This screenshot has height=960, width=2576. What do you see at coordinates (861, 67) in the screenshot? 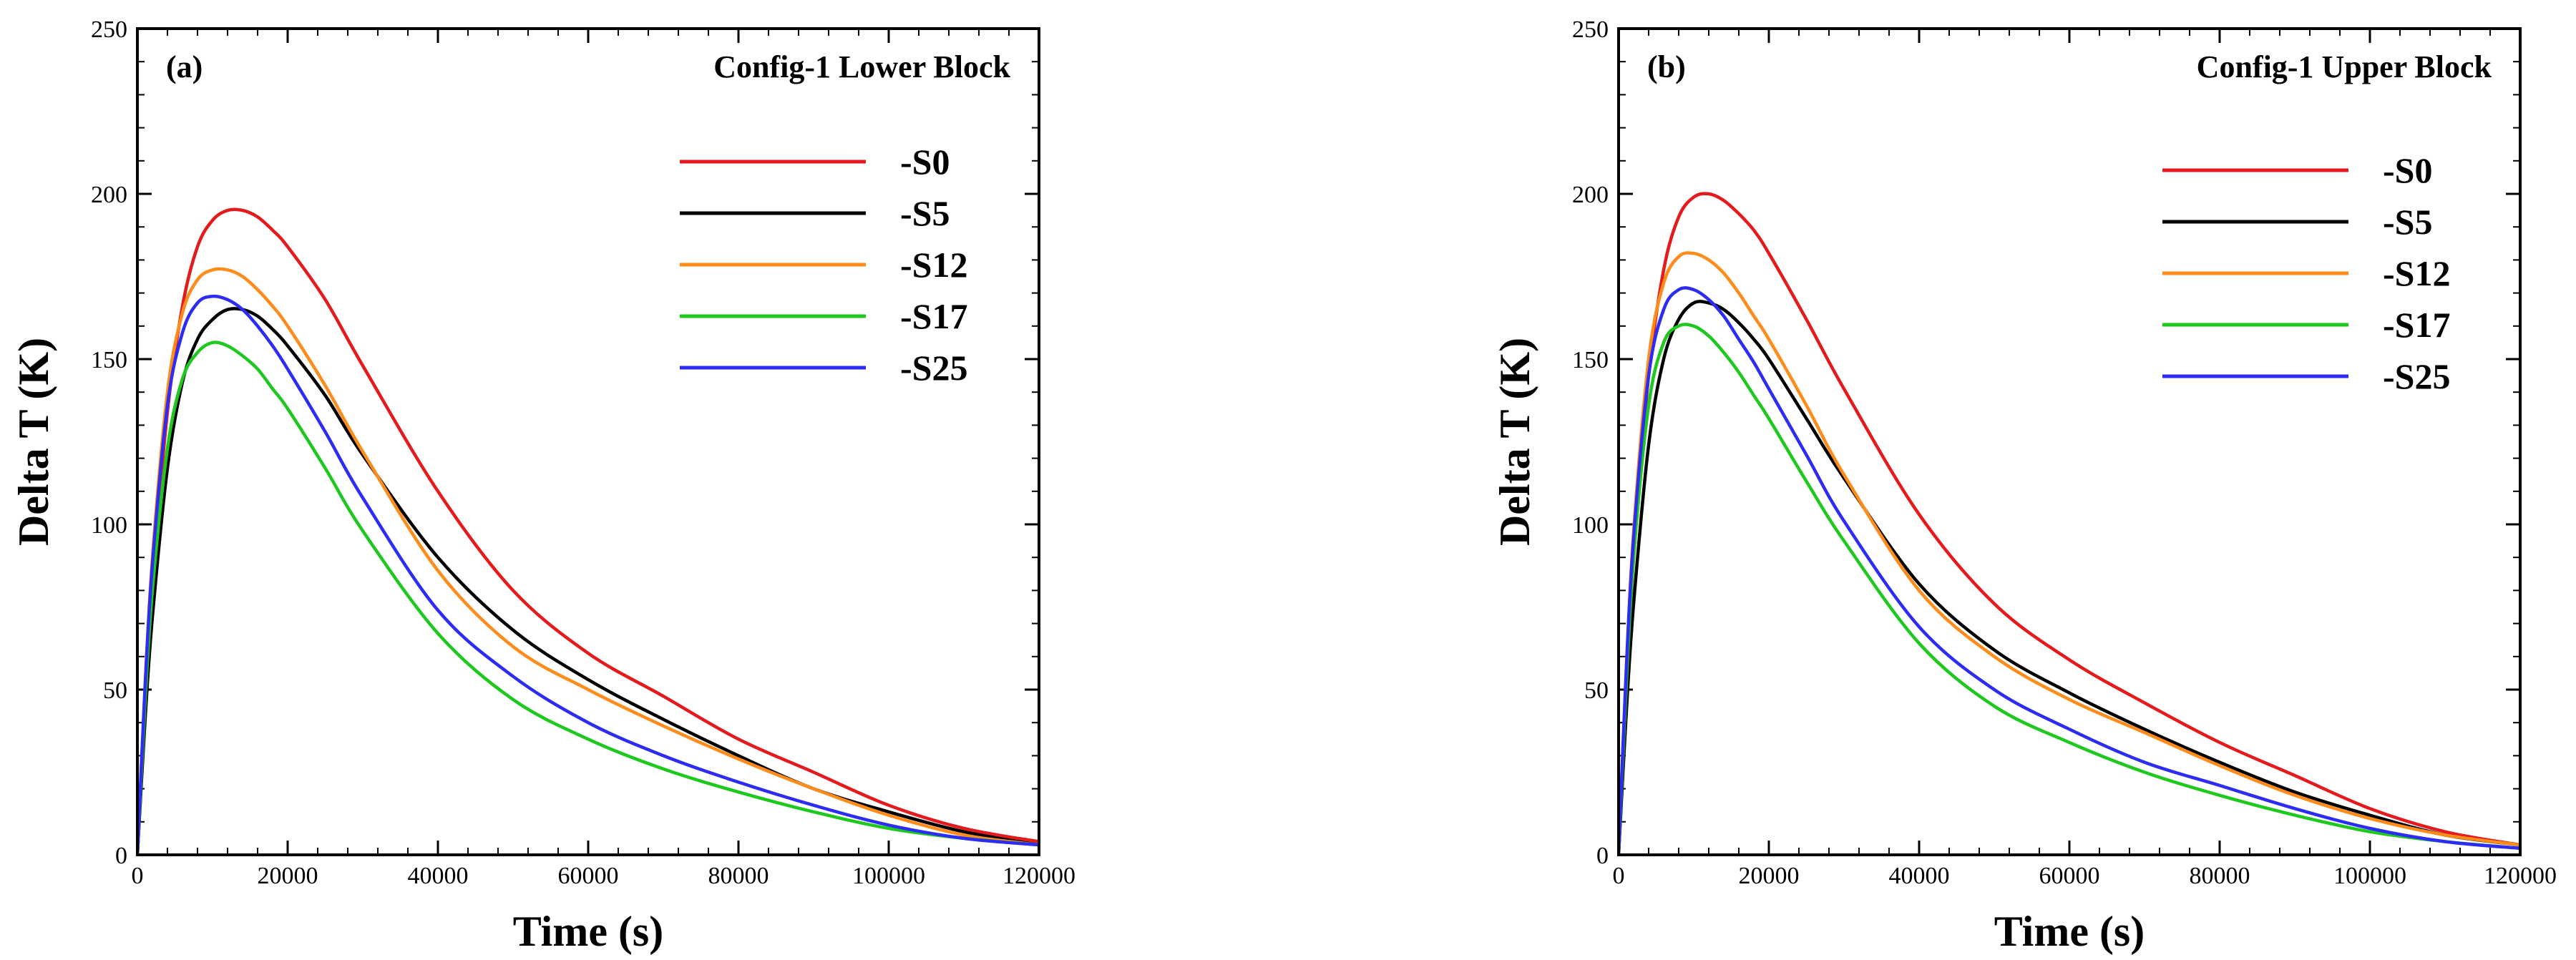
I see `chart-title: Config-1 Lower Block` at bounding box center [861, 67].